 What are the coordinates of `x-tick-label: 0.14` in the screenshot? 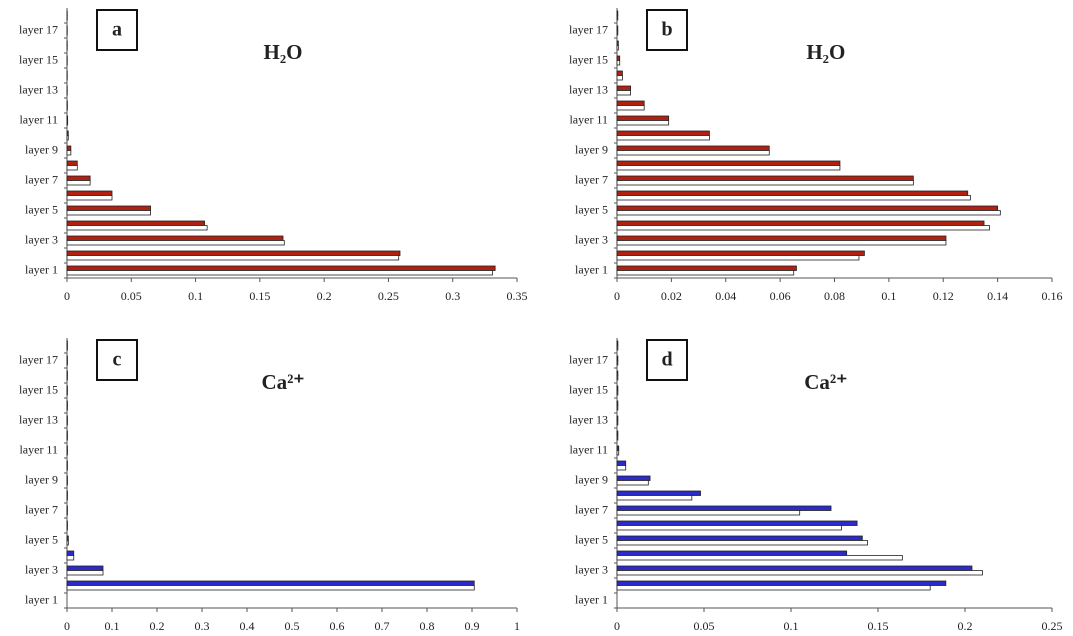 It's located at (997, 296).